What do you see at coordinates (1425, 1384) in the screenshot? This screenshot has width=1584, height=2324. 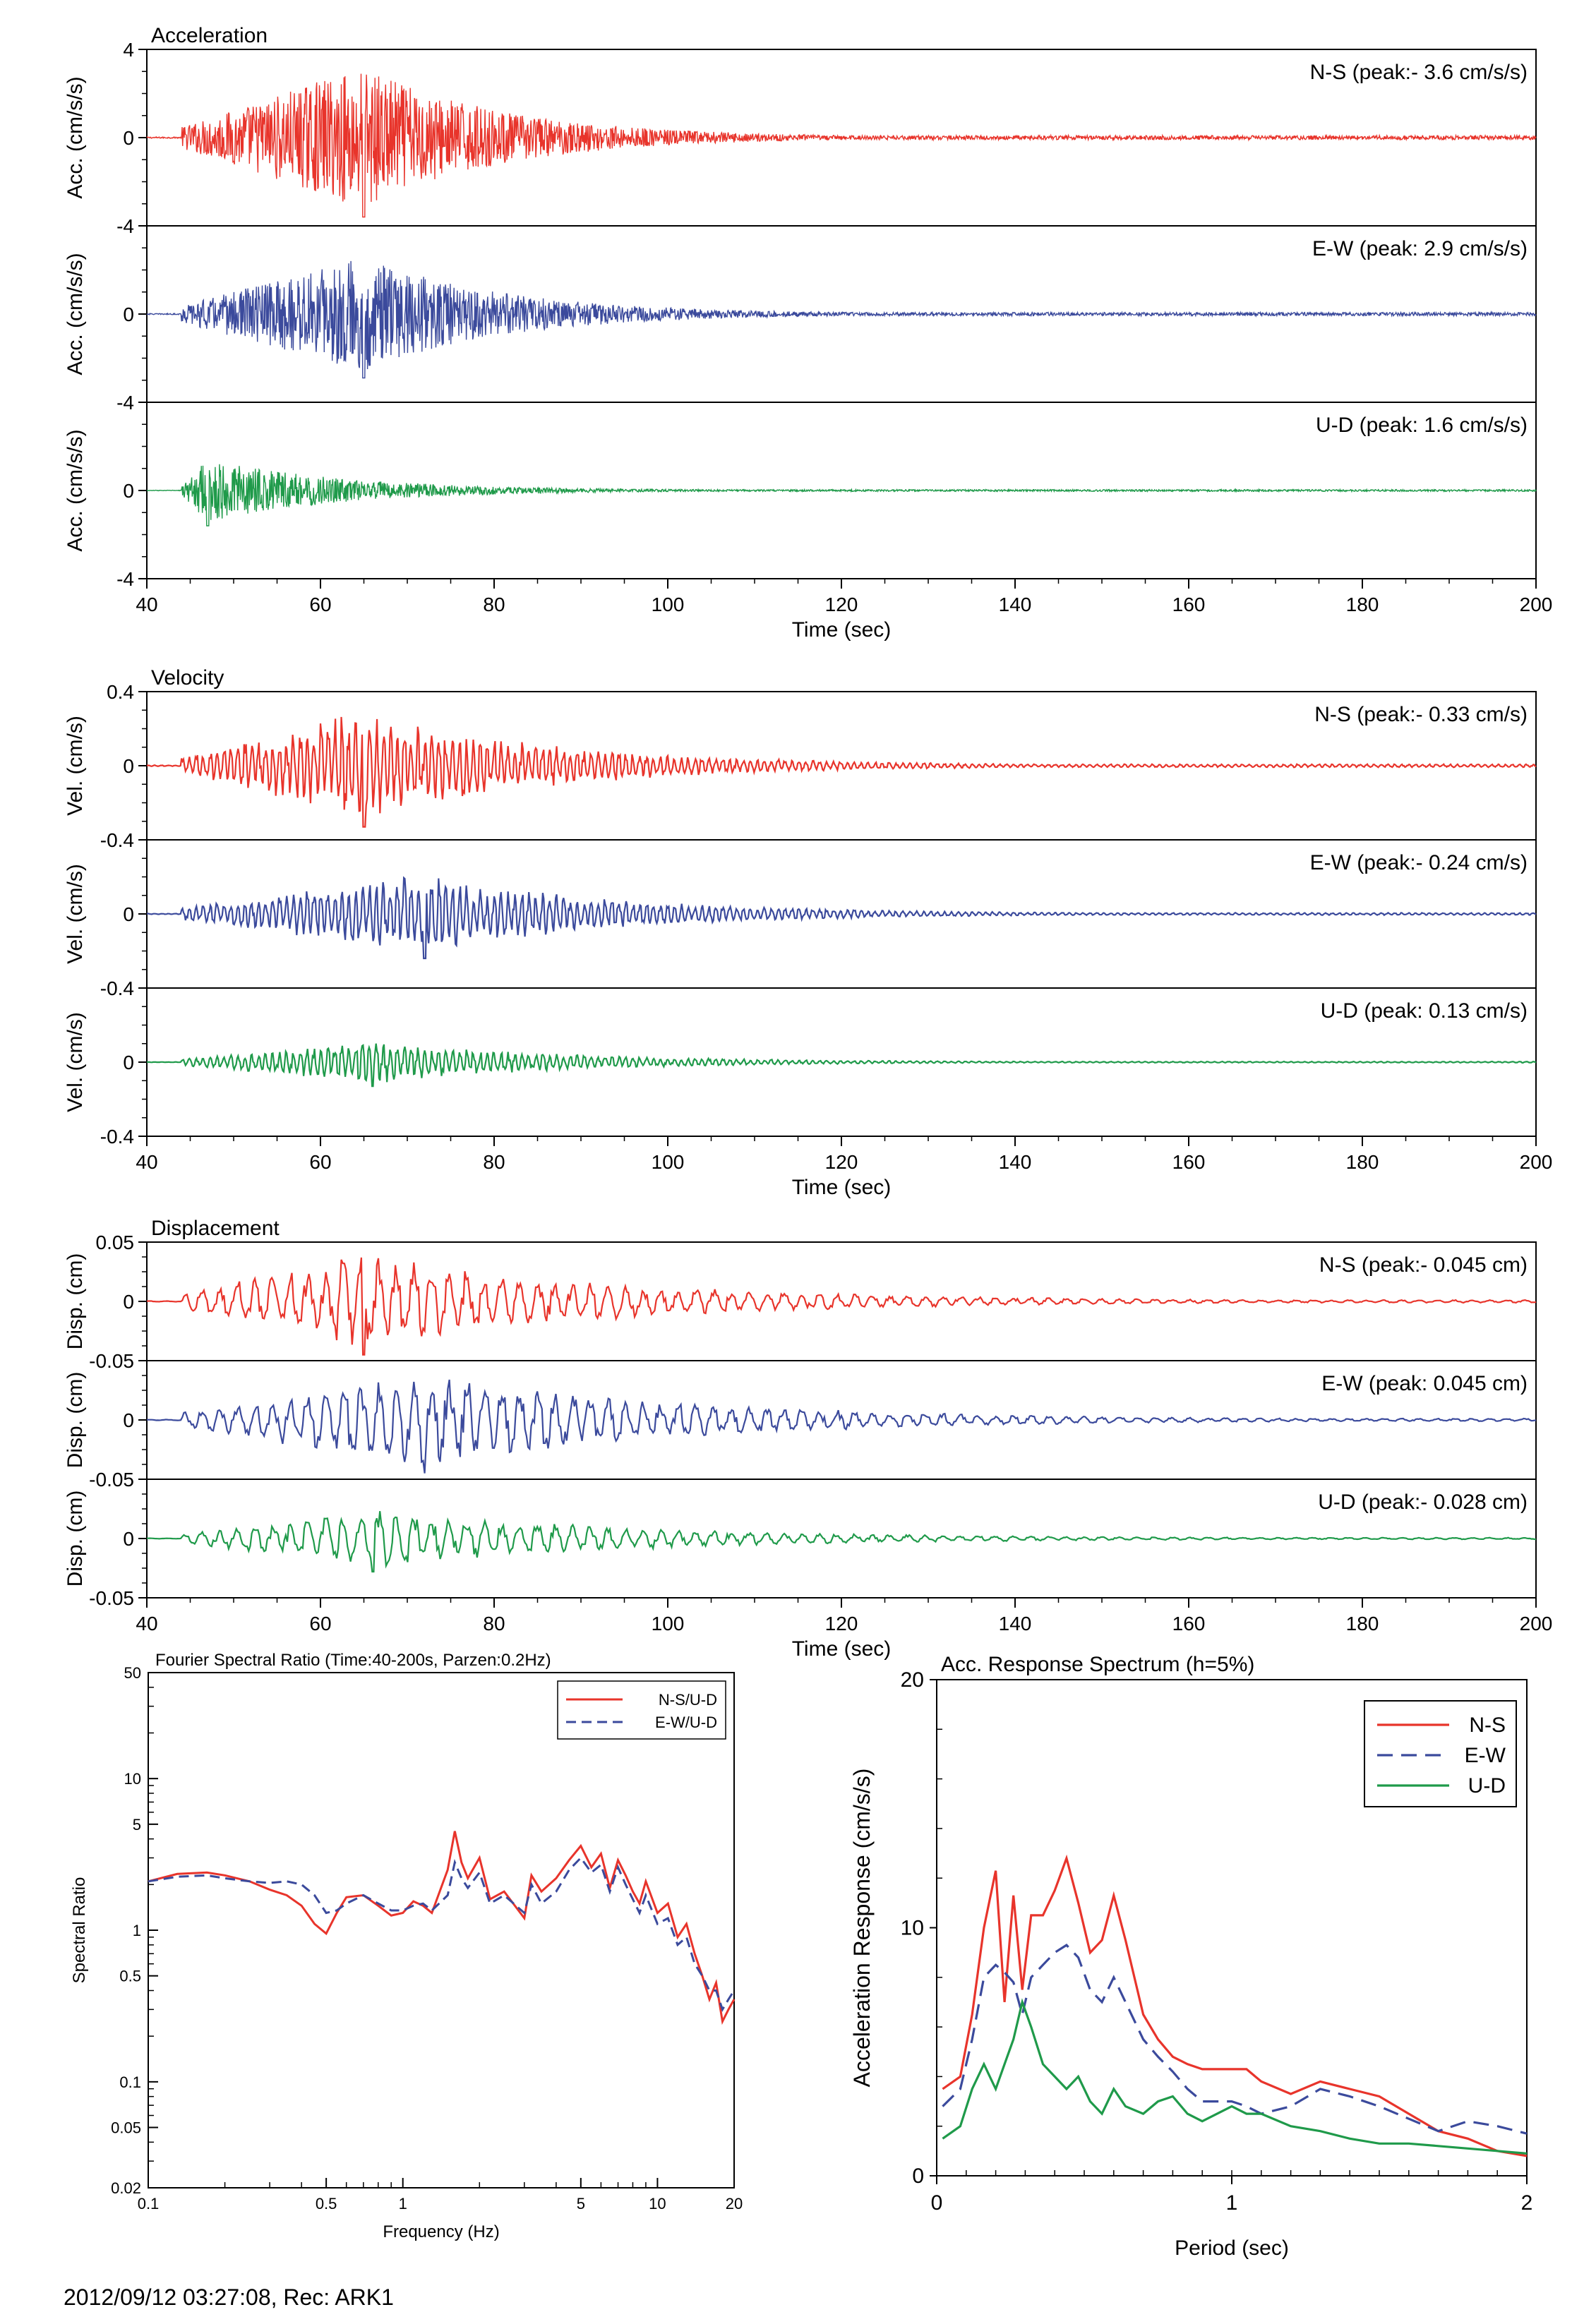 I see `peak-label: E-W (peak: 0.045 cm)` at bounding box center [1425, 1384].